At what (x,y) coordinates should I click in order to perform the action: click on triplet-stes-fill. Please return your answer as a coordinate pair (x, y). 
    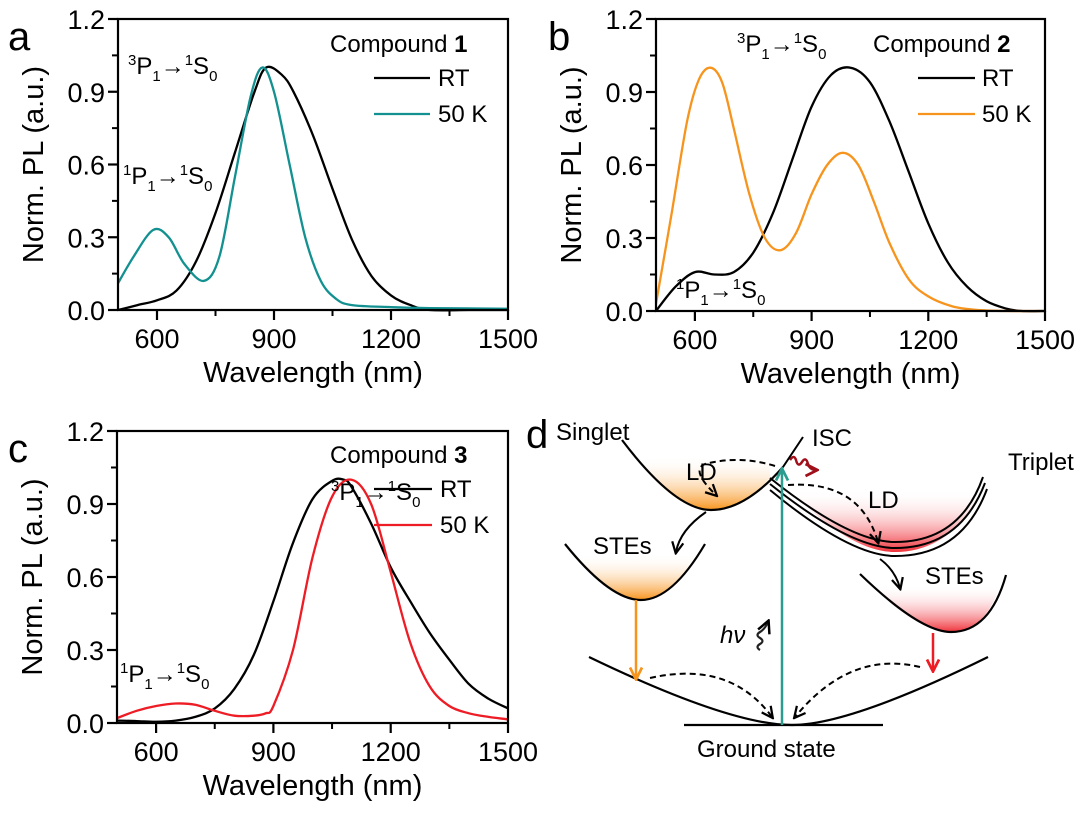
    Looking at the image, I should click on (935, 608).